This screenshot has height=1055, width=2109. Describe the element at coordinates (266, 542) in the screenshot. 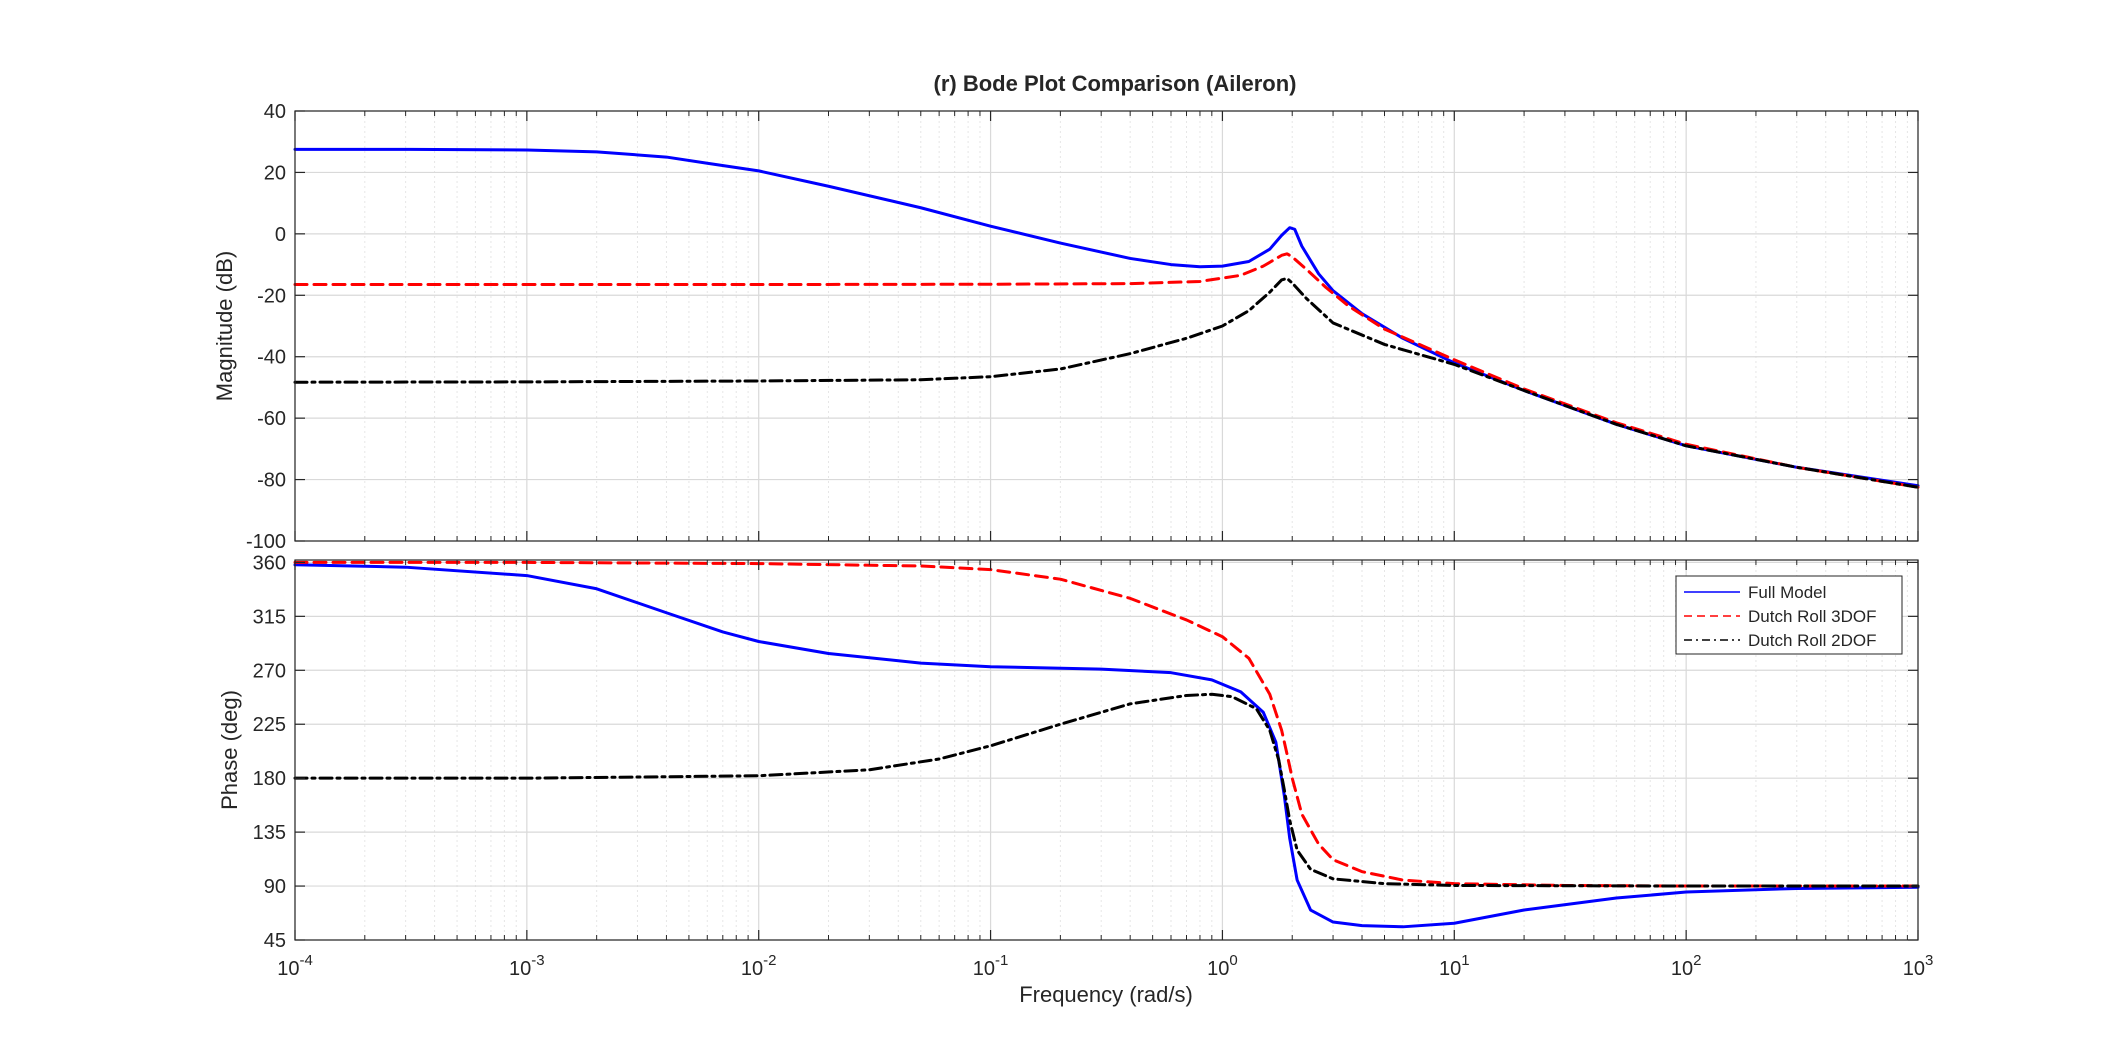

I see `mag-ytick-label: -100` at that location.